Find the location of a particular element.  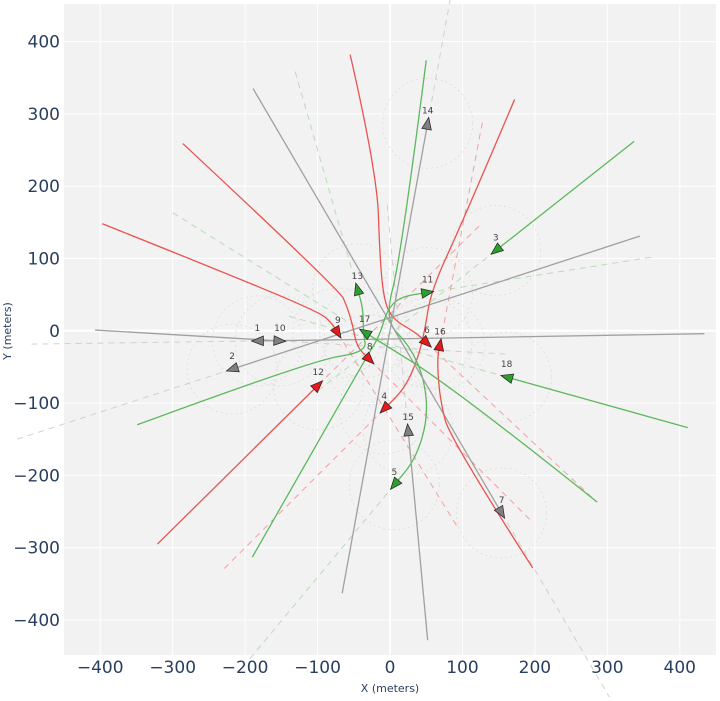

agent-12-label: 12 is located at coordinates (318, 373).